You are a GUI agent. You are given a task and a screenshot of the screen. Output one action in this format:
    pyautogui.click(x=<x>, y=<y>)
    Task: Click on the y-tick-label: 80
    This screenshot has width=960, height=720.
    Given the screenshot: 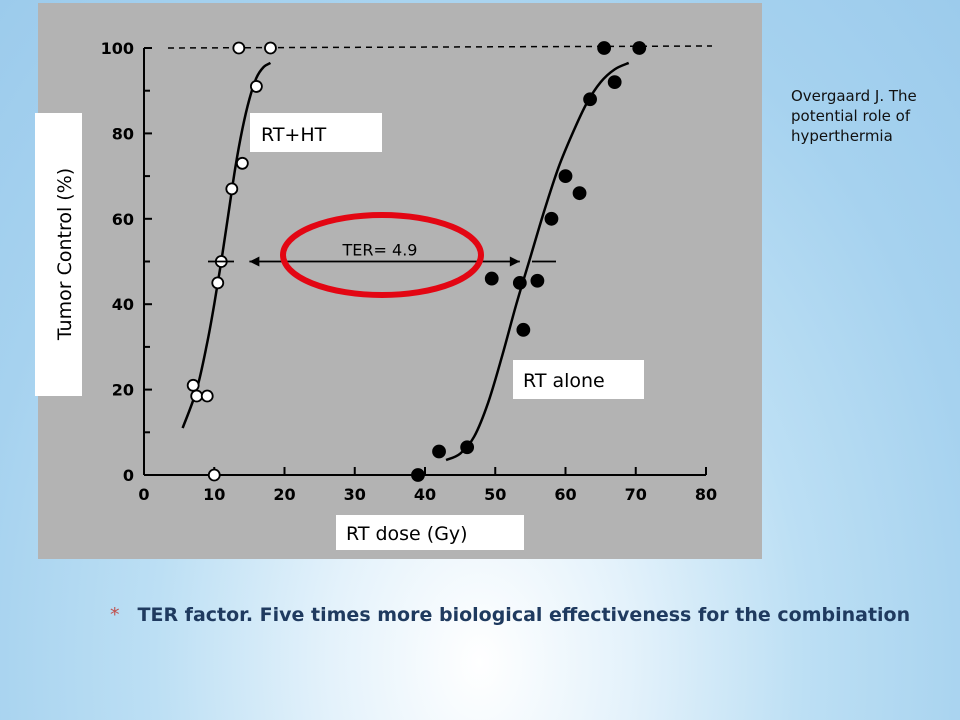 What is the action you would take?
    pyautogui.click(x=123, y=133)
    